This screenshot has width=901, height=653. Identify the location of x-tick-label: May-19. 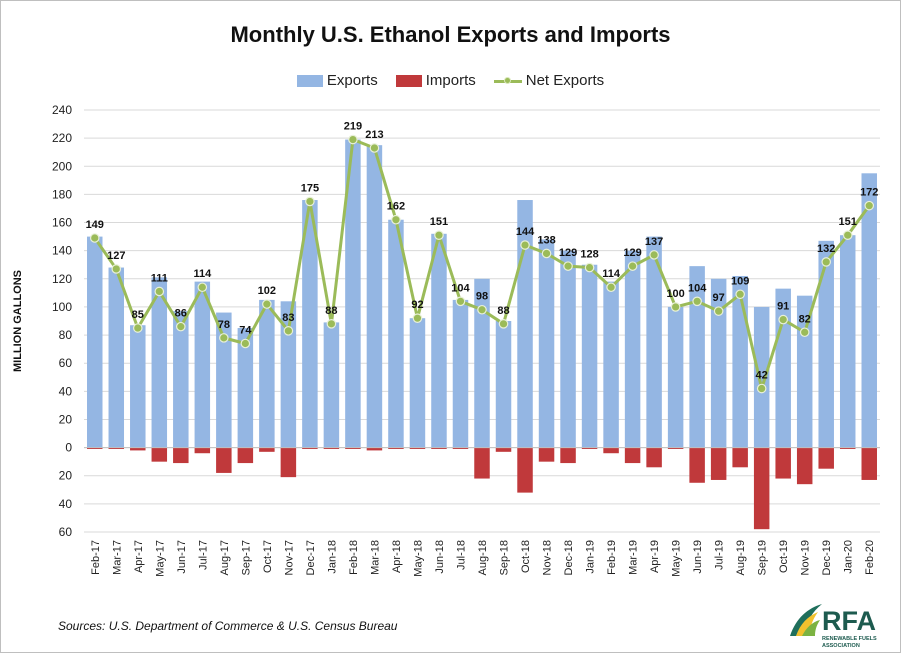
(677, 558).